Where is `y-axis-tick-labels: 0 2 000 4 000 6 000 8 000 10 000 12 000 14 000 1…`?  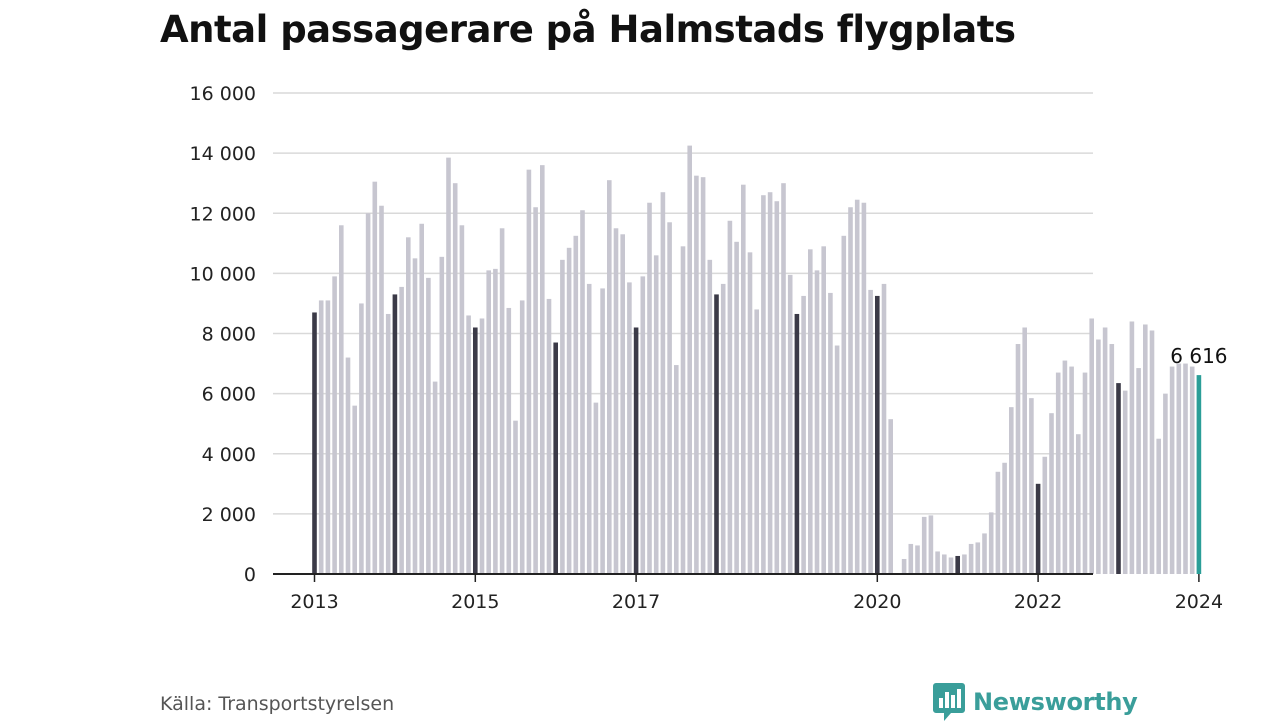
y-axis-tick-labels: 0 2 000 4 000 6 000 8 000 10 000 12 000 14 000 1… is located at coordinates (223, 334).